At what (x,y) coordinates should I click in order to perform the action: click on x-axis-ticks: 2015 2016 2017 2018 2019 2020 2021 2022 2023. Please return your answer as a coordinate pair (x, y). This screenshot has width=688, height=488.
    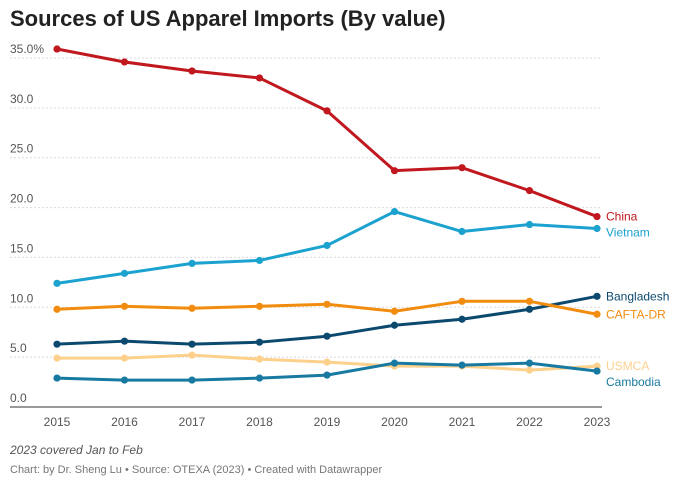
    Looking at the image, I should click on (327, 422).